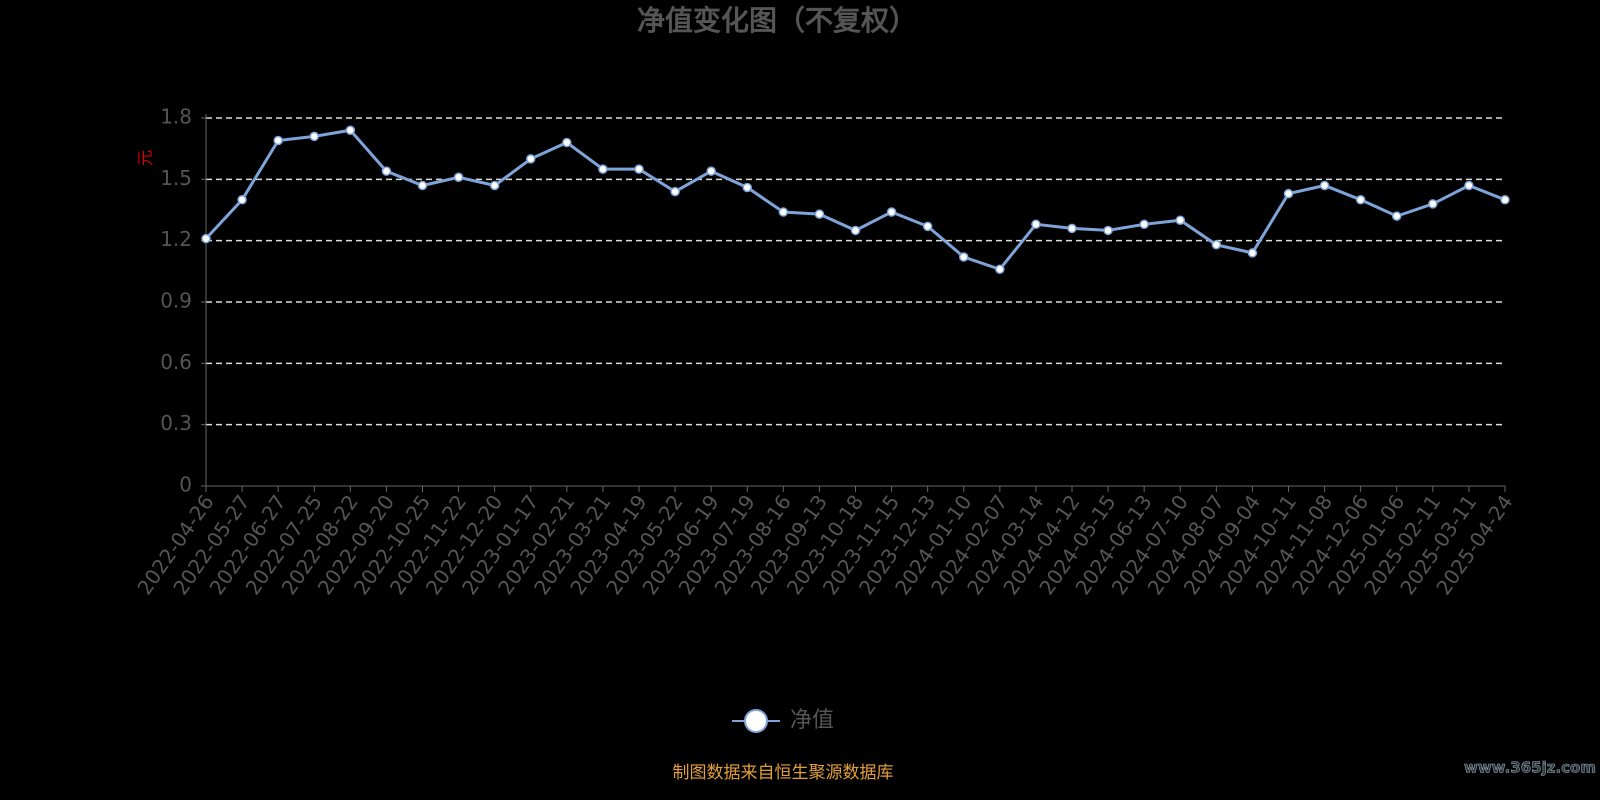 This screenshot has width=1600, height=800. Describe the element at coordinates (176, 423) in the screenshot. I see `y-tick-label: 0.3` at that location.